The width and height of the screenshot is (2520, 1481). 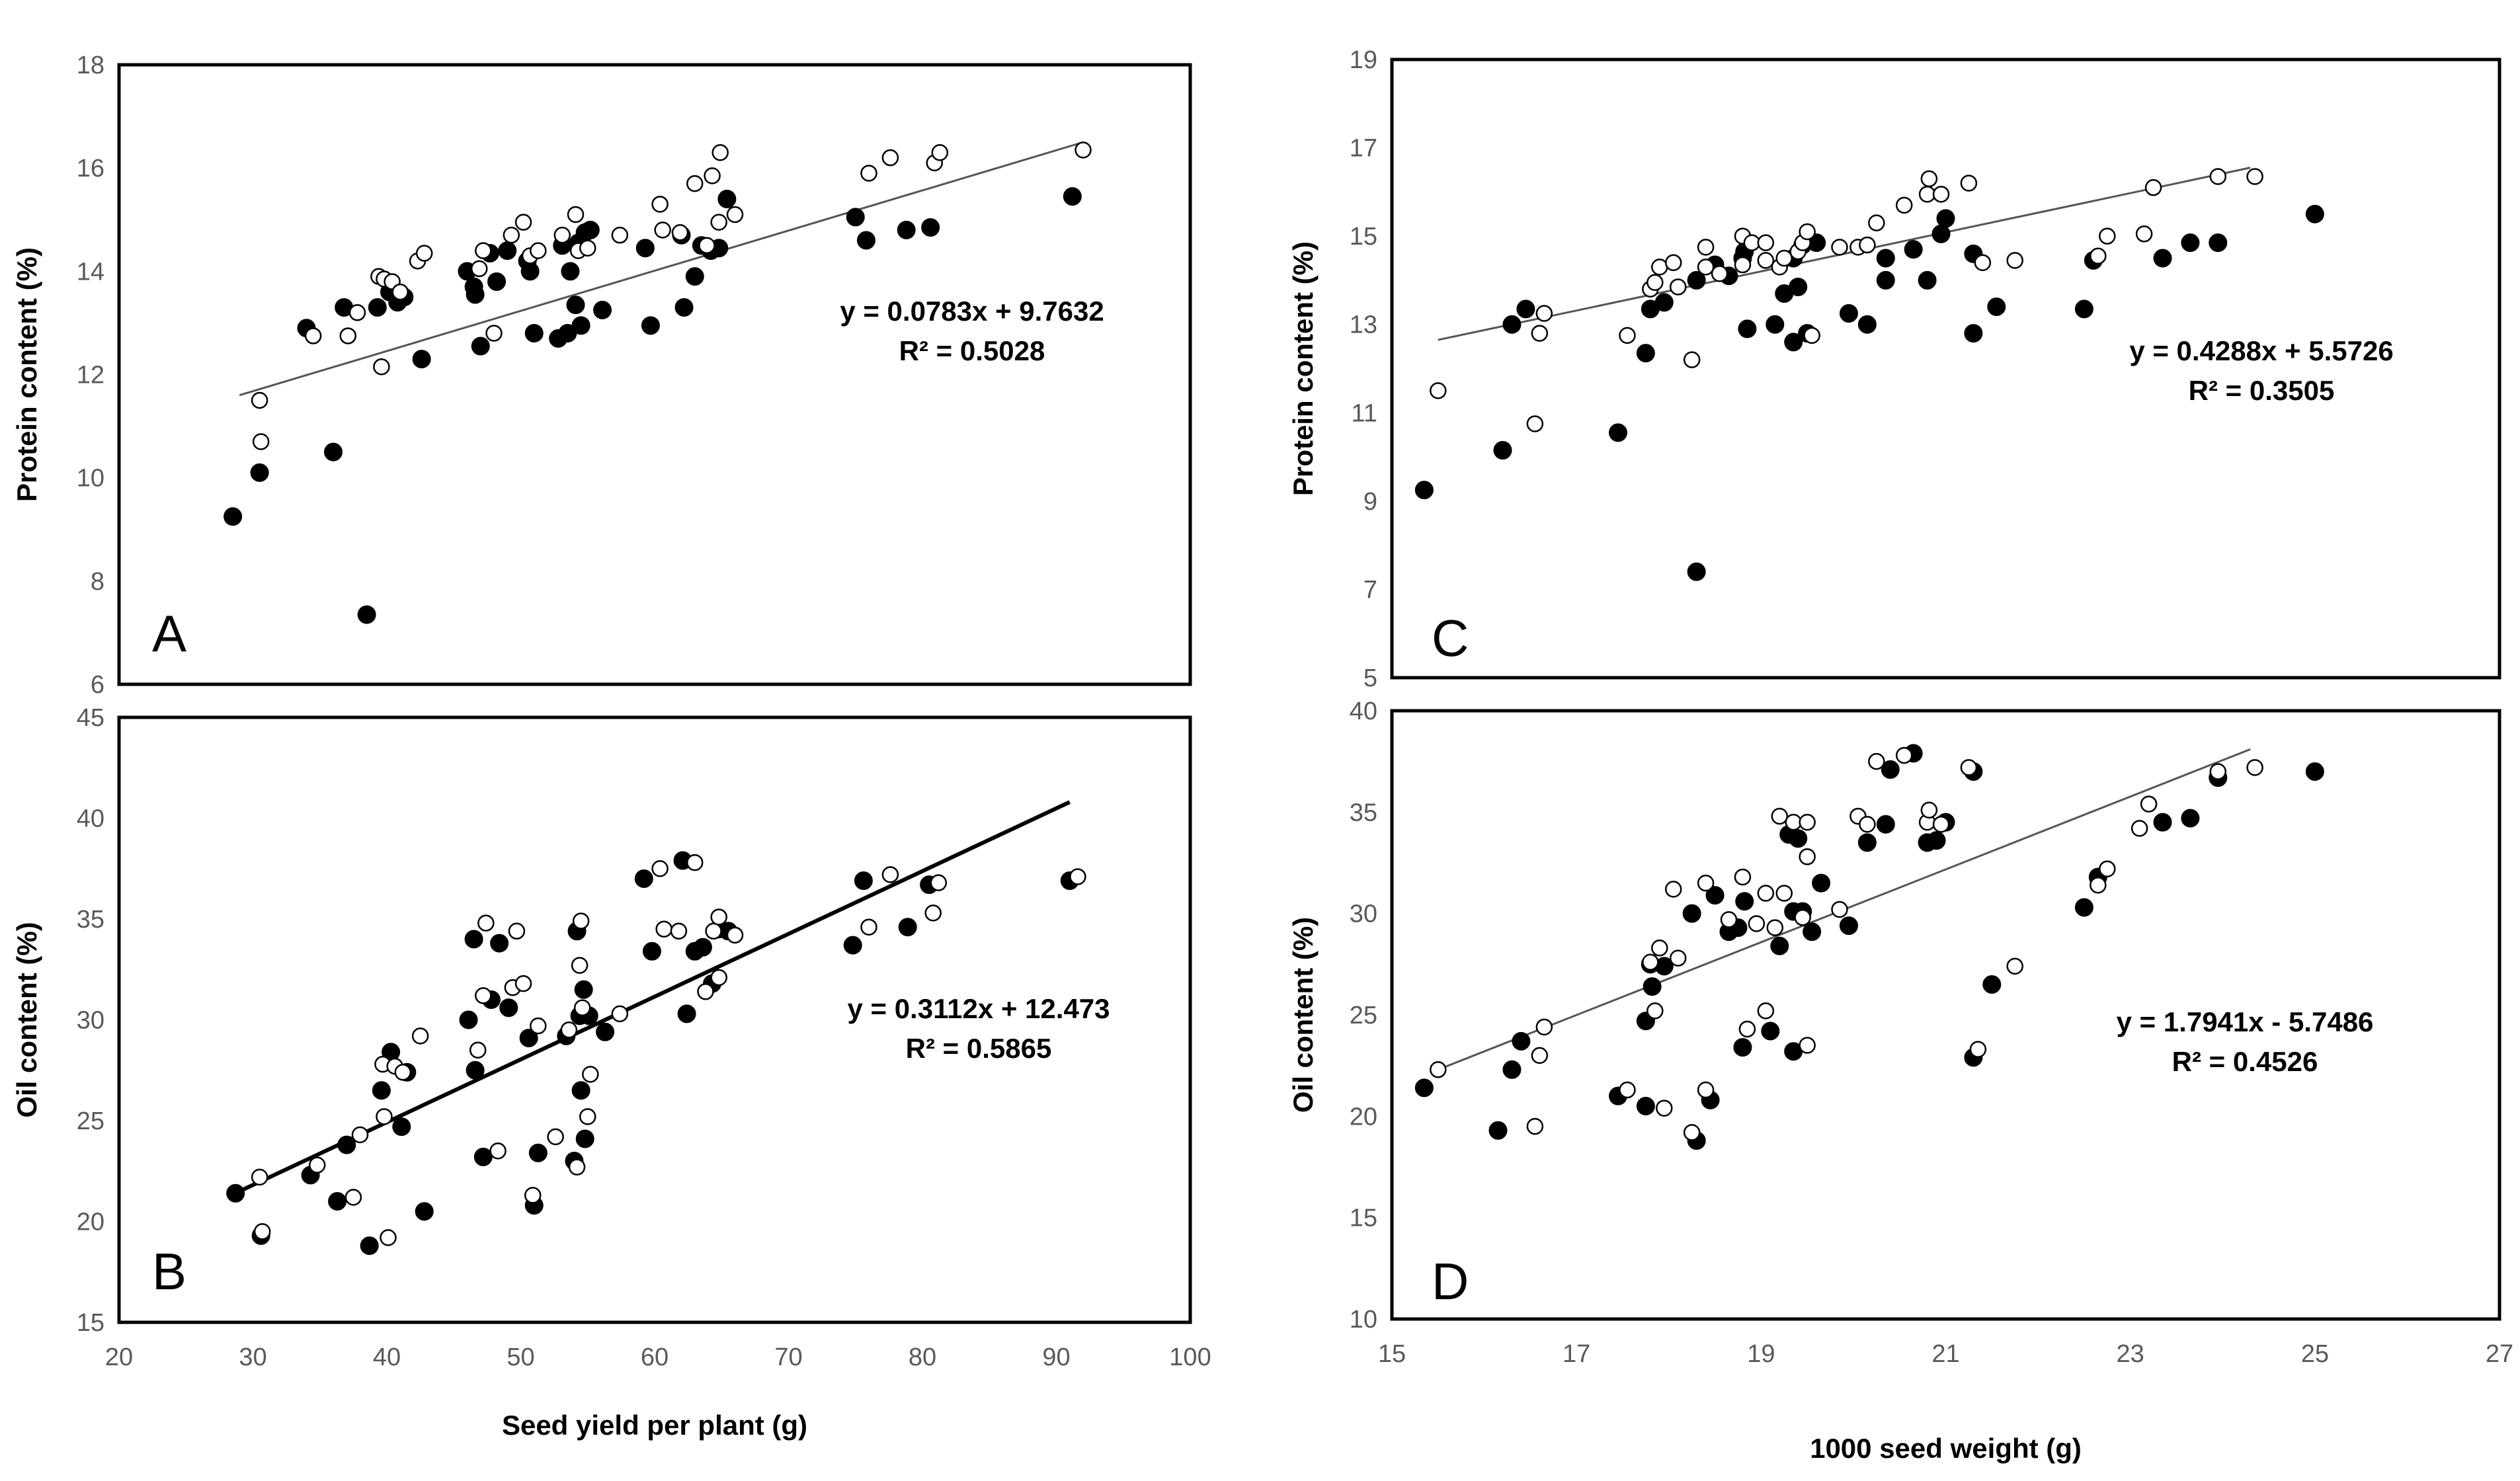 What do you see at coordinates (387, 1357) in the screenshot?
I see `panel-b-xtick-label: 40` at bounding box center [387, 1357].